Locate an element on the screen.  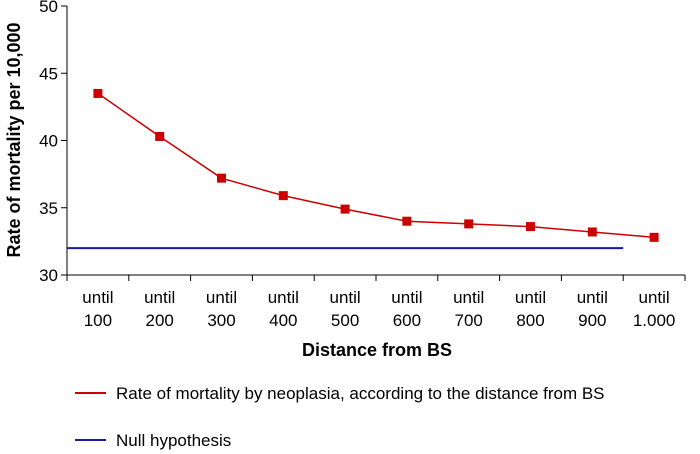
y-tick-label: 30 is located at coordinates (48, 275).